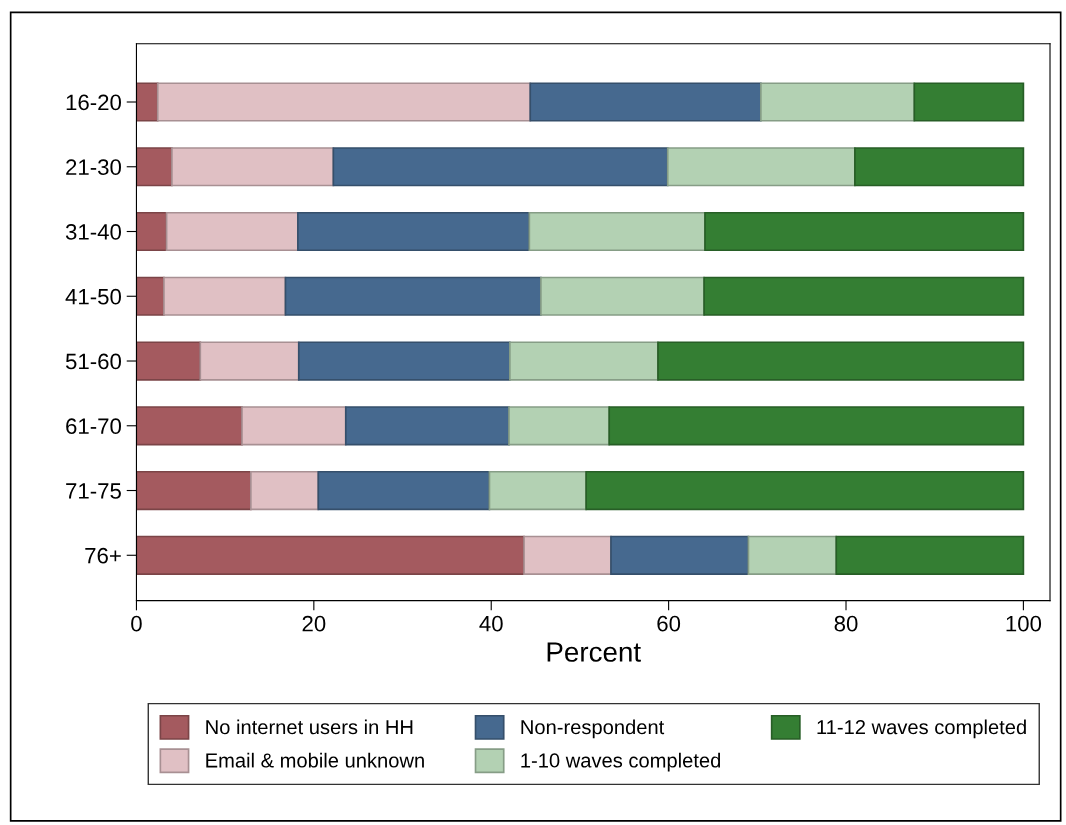 Image resolution: width=1066 pixels, height=825 pixels. Describe the element at coordinates (315, 760) in the screenshot. I see `legend-label: Email & mobile unknown` at that location.